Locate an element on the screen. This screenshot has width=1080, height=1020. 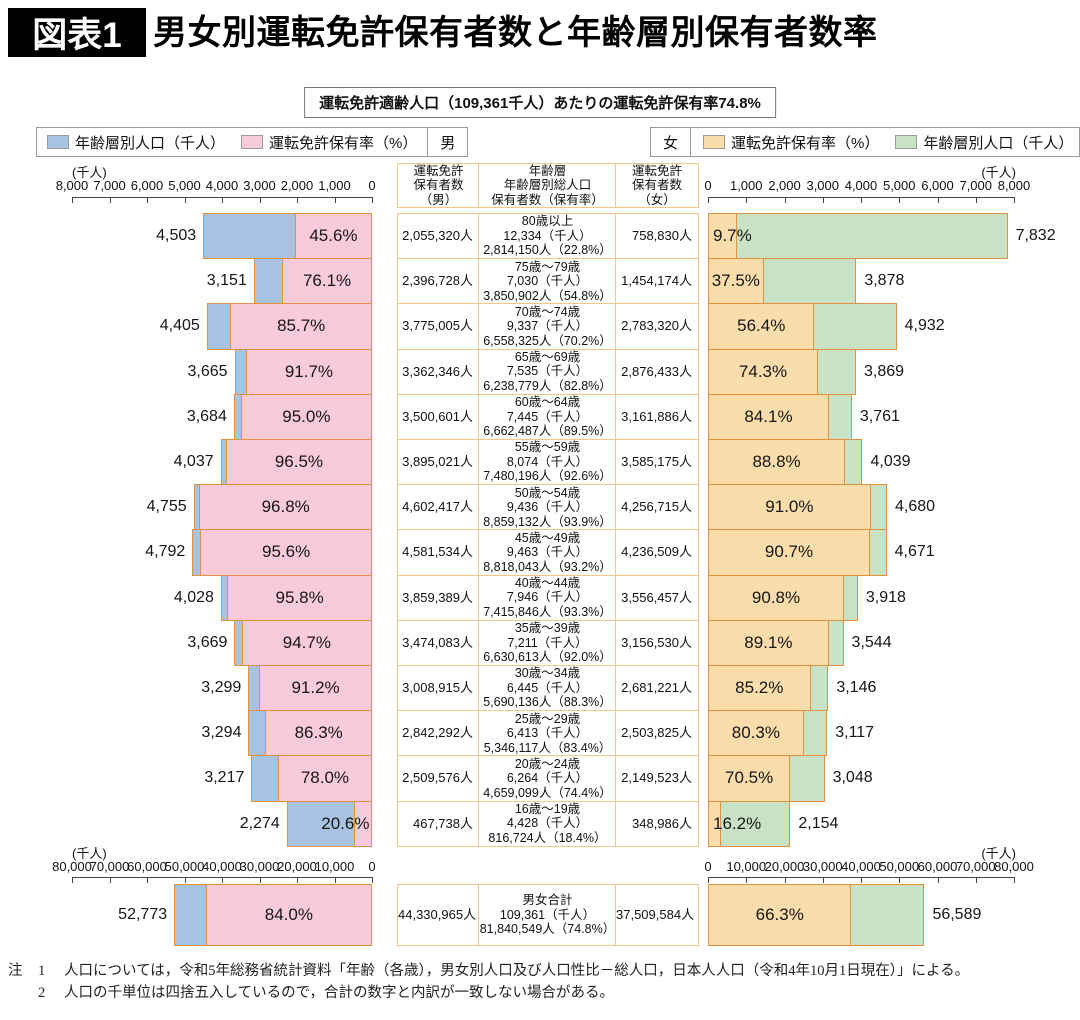
table-cell-age-group-line: 6,662,487人（89.5%） is located at coordinates (547, 431).